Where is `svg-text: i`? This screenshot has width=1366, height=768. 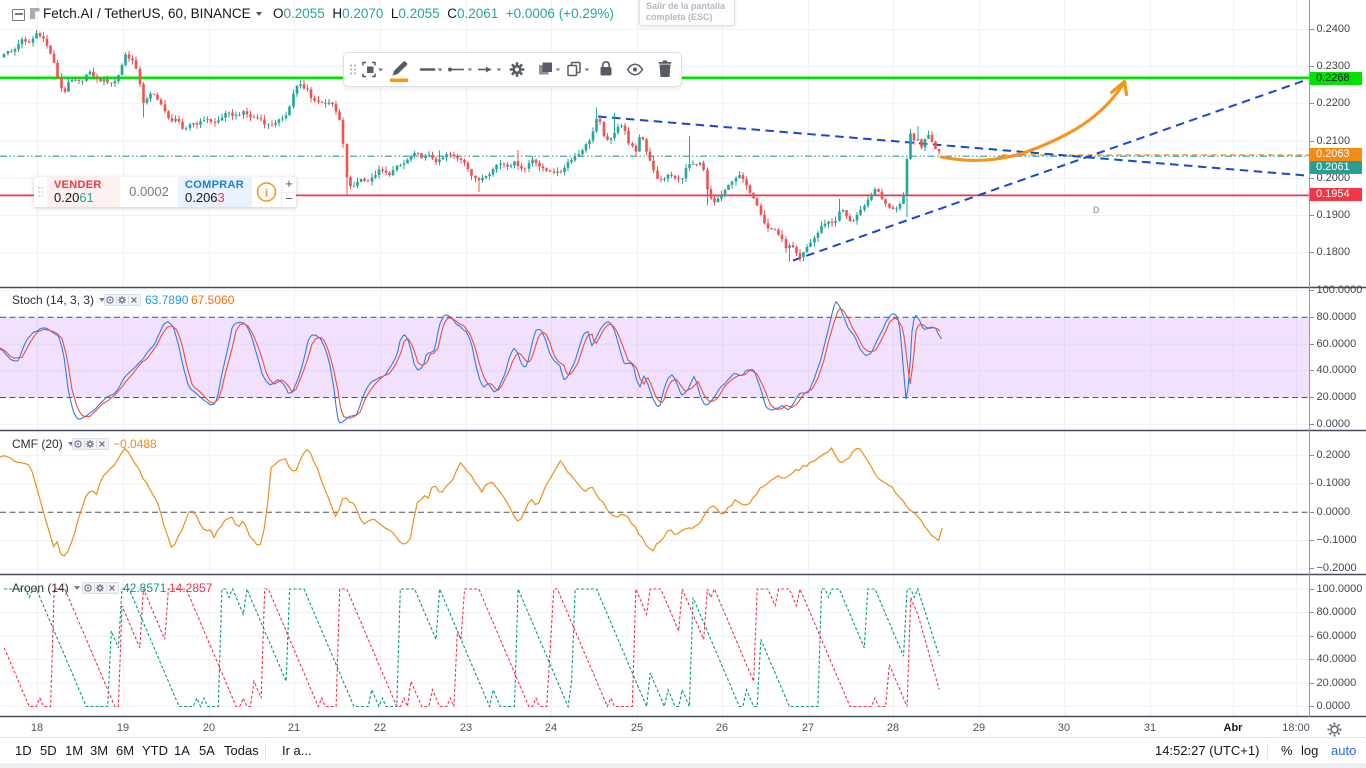 svg-text: i is located at coordinates (267, 193).